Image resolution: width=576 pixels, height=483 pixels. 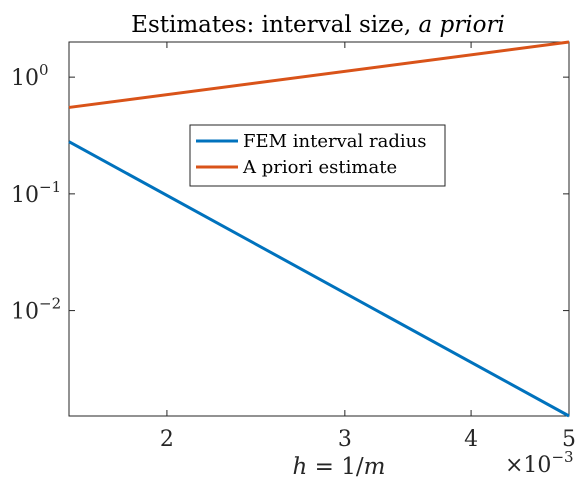 What do you see at coordinates (471, 439) in the screenshot?
I see `x-tick-label: 4` at bounding box center [471, 439].